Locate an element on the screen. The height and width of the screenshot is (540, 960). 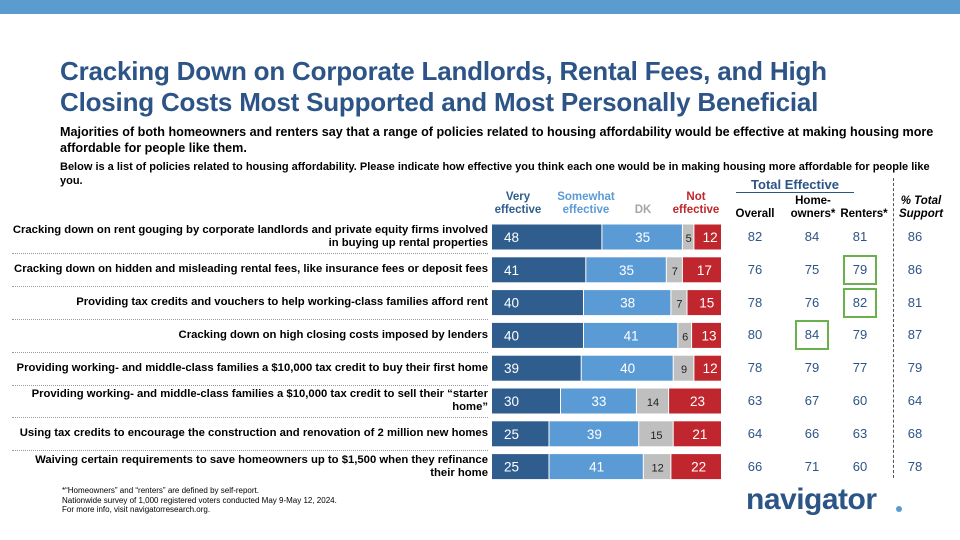
bar-value-not-effective: 22 is located at coordinates (698, 467).